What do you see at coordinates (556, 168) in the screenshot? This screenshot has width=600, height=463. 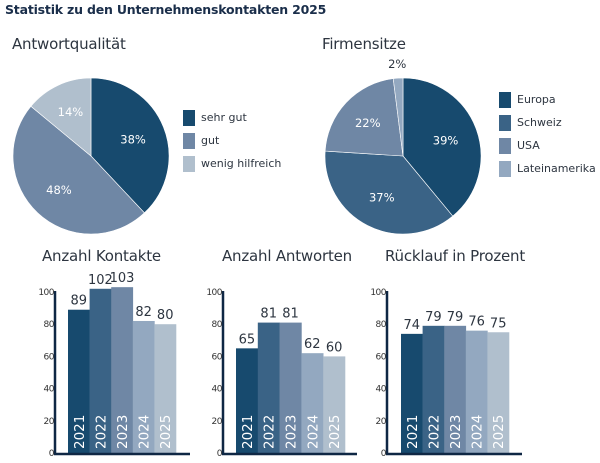 I see `legend-label: Lateinamerika` at bounding box center [556, 168].